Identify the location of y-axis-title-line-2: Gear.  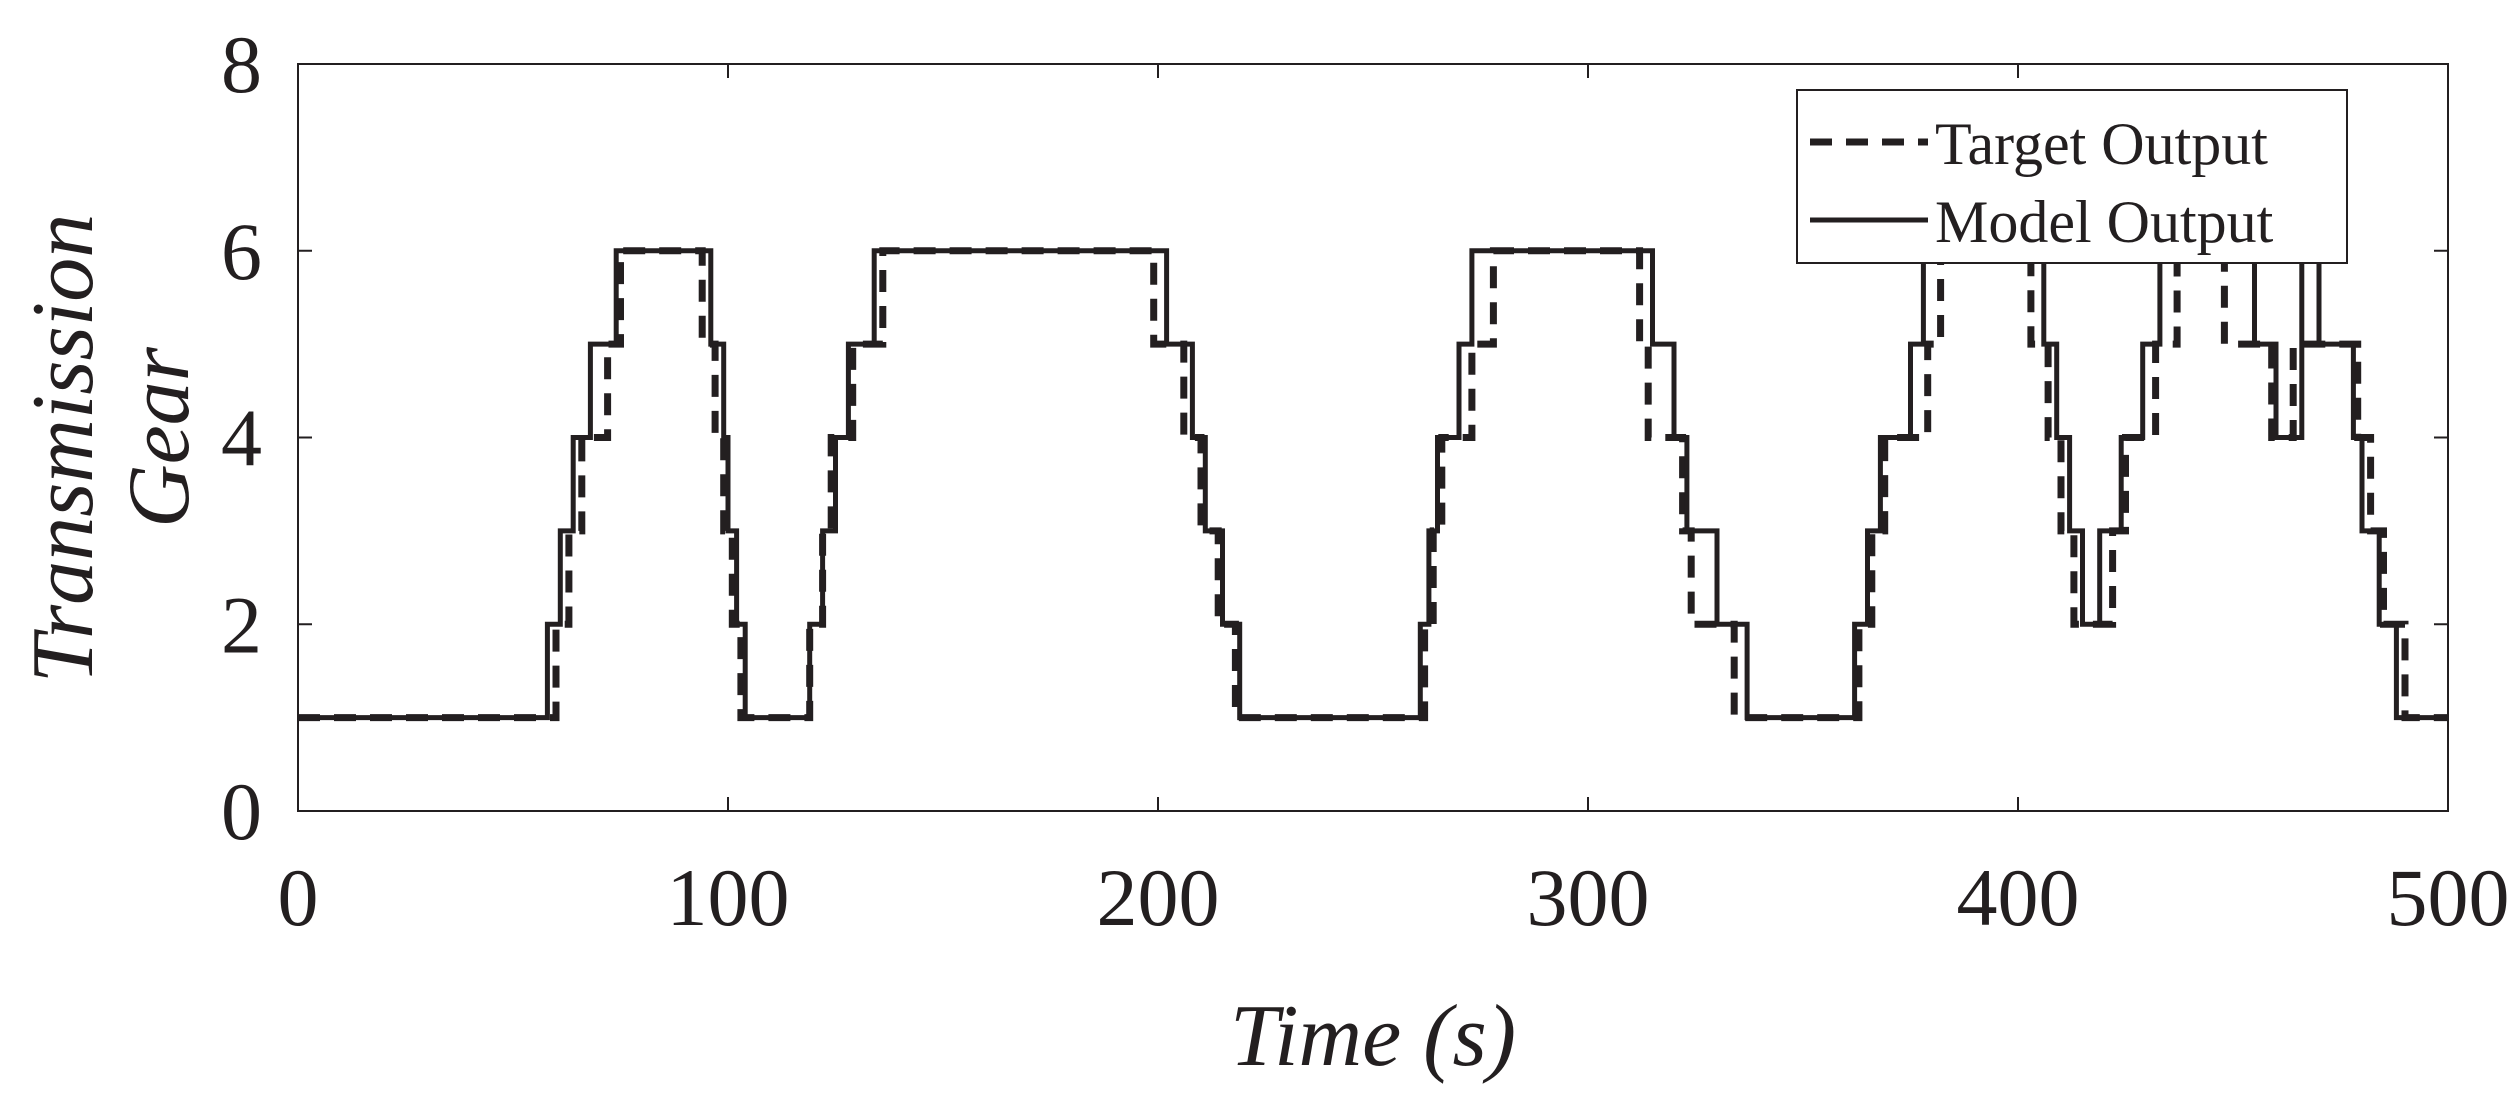
(159, 437).